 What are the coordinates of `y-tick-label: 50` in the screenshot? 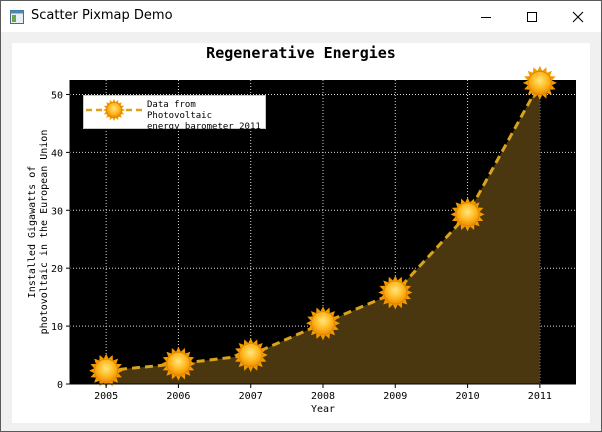 It's located at (57, 95).